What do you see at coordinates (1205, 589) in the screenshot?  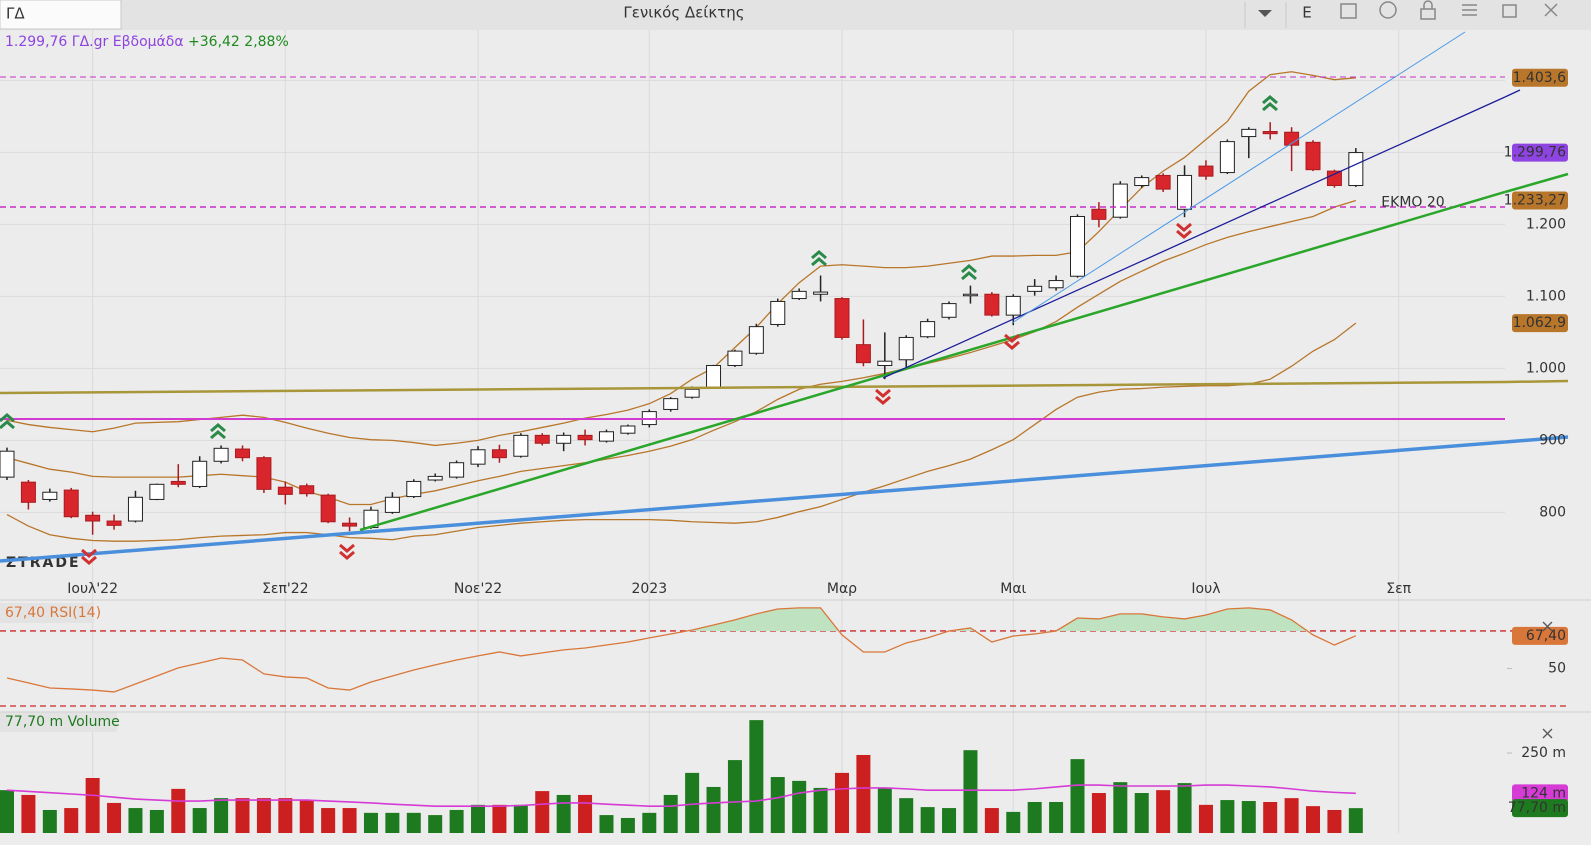 I see `x-tick-label: Ιουλ` at bounding box center [1205, 589].